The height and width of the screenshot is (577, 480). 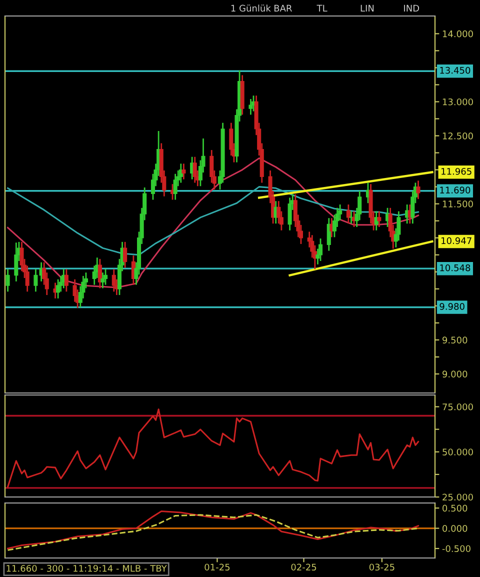 I want to click on y-tick-label: 9.000, so click(x=455, y=374).